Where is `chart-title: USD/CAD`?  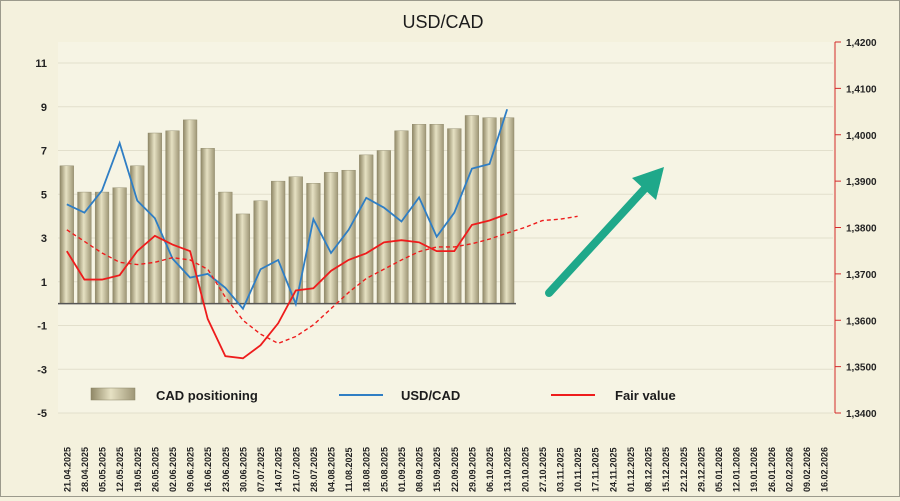
chart-title: USD/CAD is located at coordinates (442, 22).